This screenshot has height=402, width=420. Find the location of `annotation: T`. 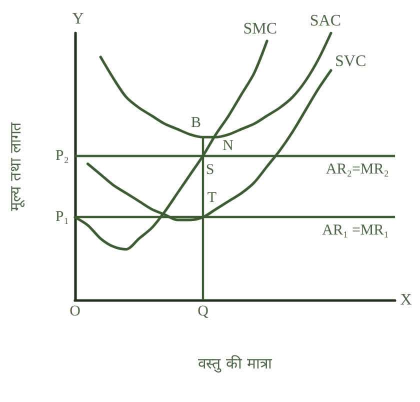

annotation: T is located at coordinates (212, 198).